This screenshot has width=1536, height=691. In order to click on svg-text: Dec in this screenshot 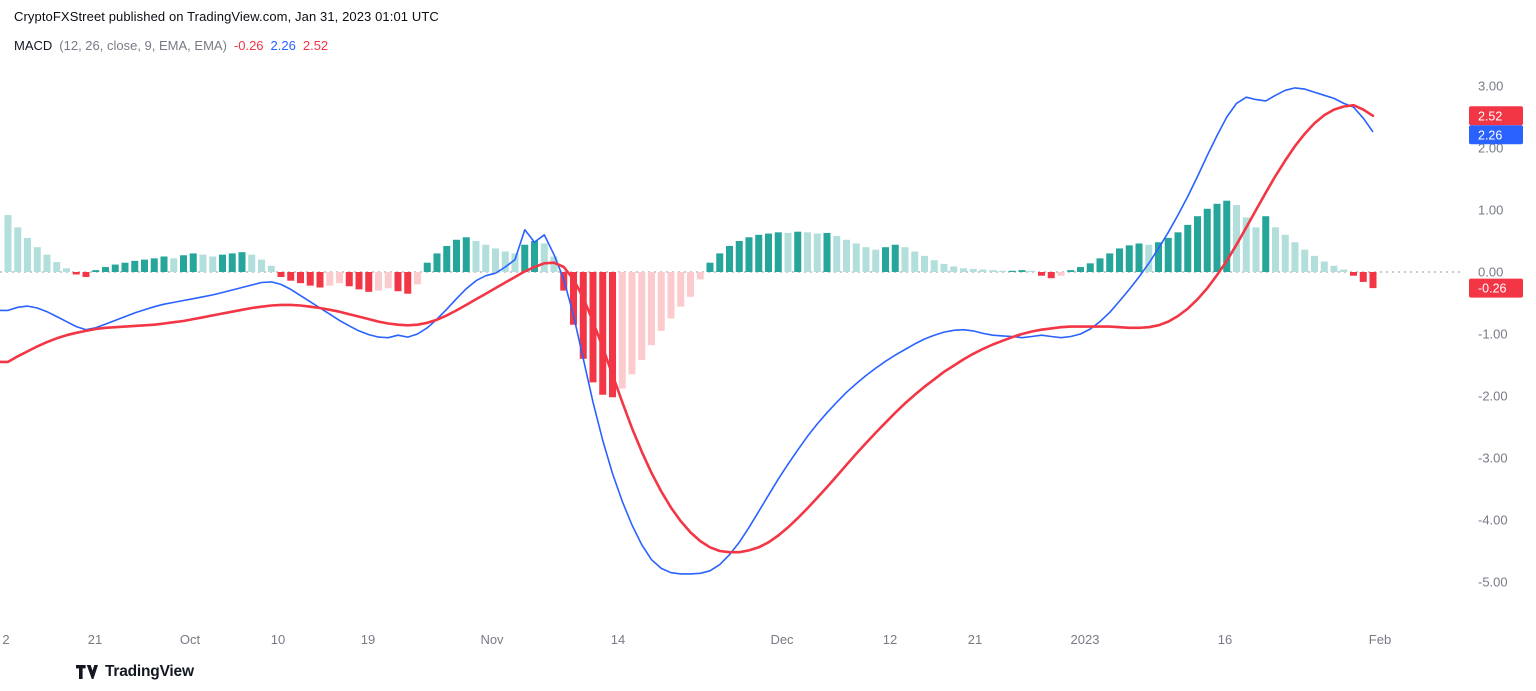, I will do `click(782, 639)`.